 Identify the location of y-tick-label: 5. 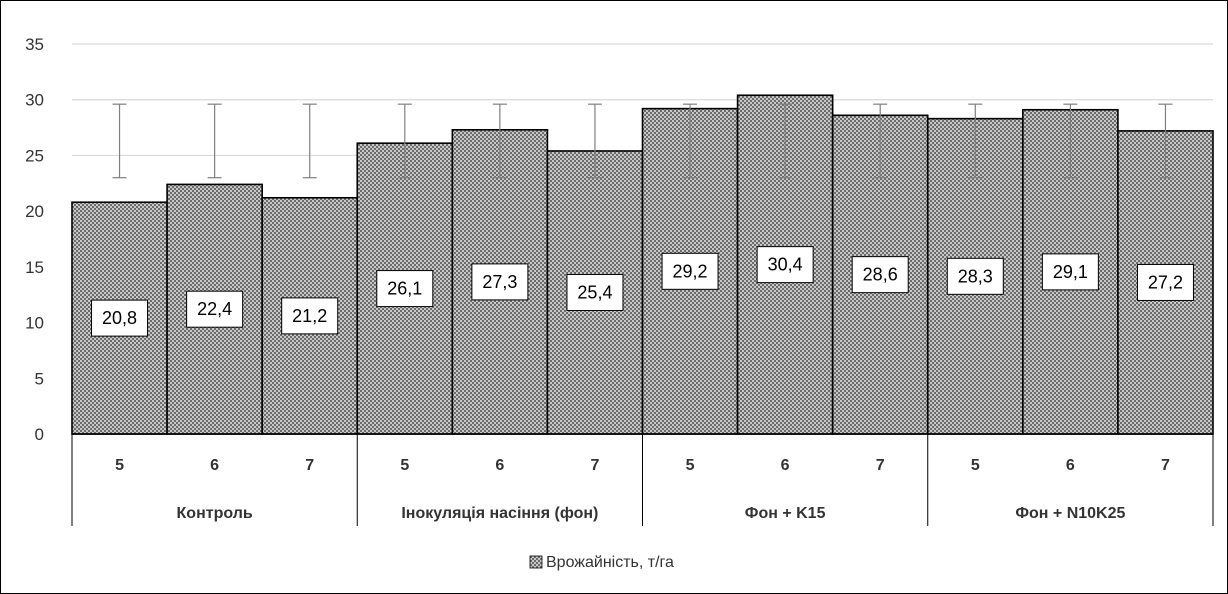
(39, 378).